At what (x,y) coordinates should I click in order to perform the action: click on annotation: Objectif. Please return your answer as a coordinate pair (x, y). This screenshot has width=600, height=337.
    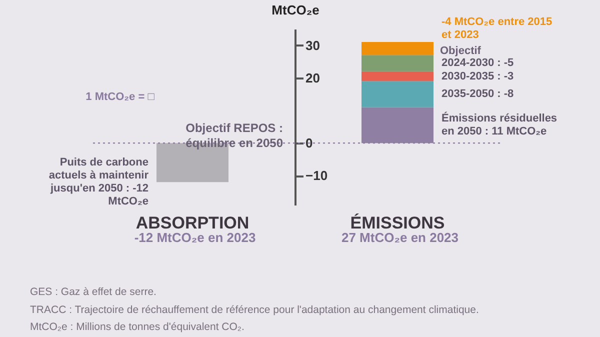
    Looking at the image, I should click on (461, 51).